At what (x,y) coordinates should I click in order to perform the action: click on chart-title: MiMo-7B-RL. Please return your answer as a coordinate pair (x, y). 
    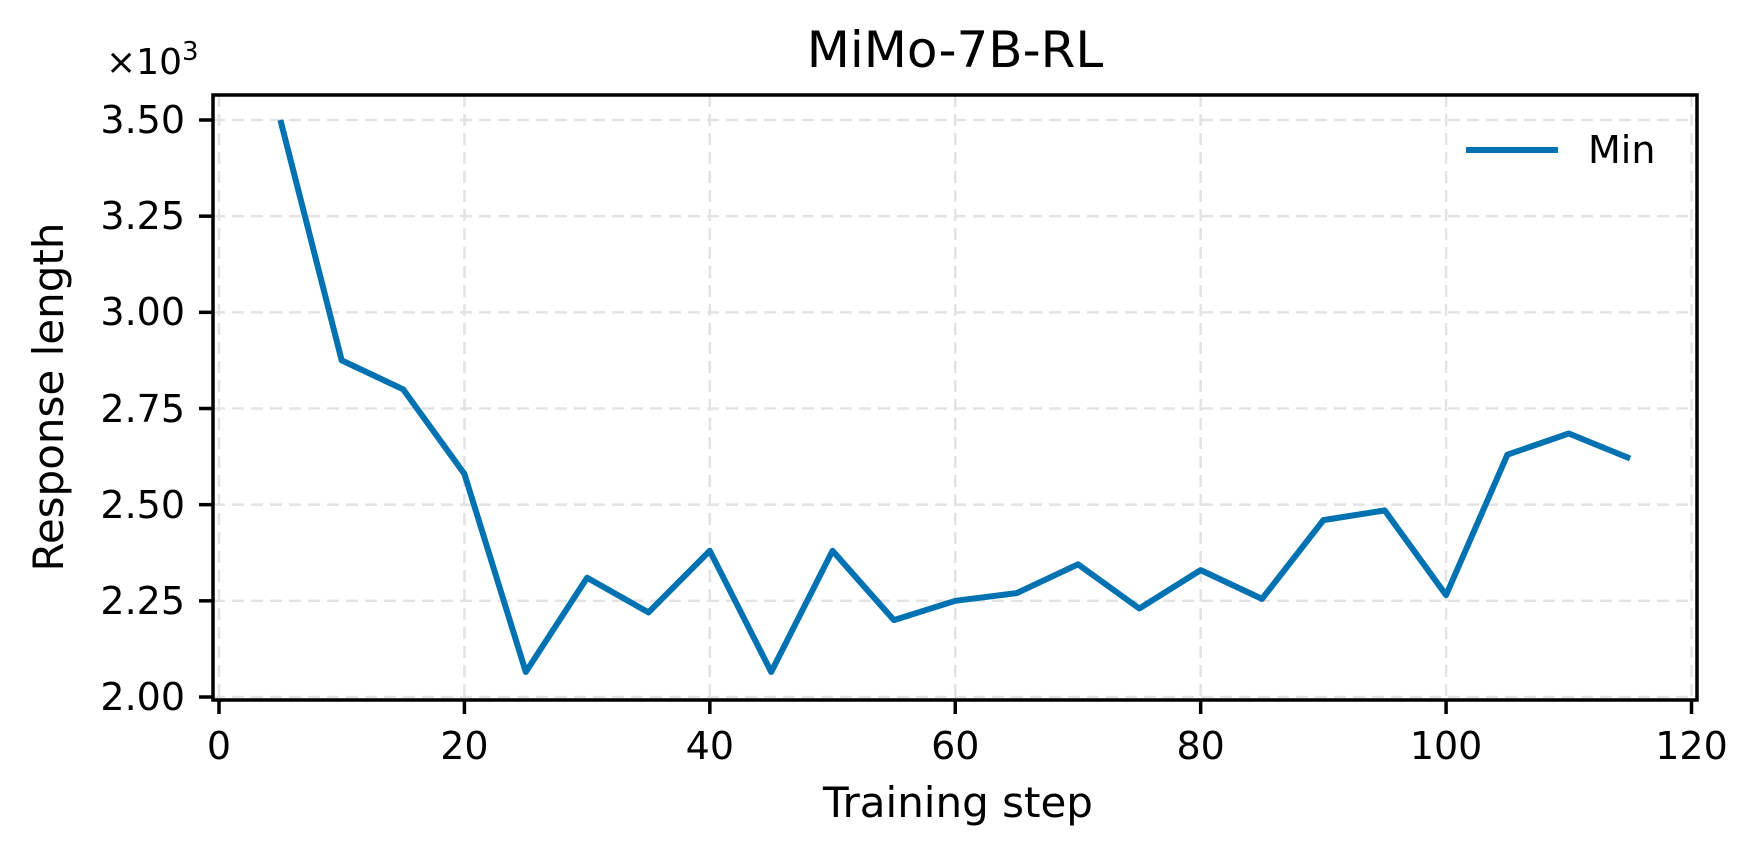
    Looking at the image, I should click on (955, 50).